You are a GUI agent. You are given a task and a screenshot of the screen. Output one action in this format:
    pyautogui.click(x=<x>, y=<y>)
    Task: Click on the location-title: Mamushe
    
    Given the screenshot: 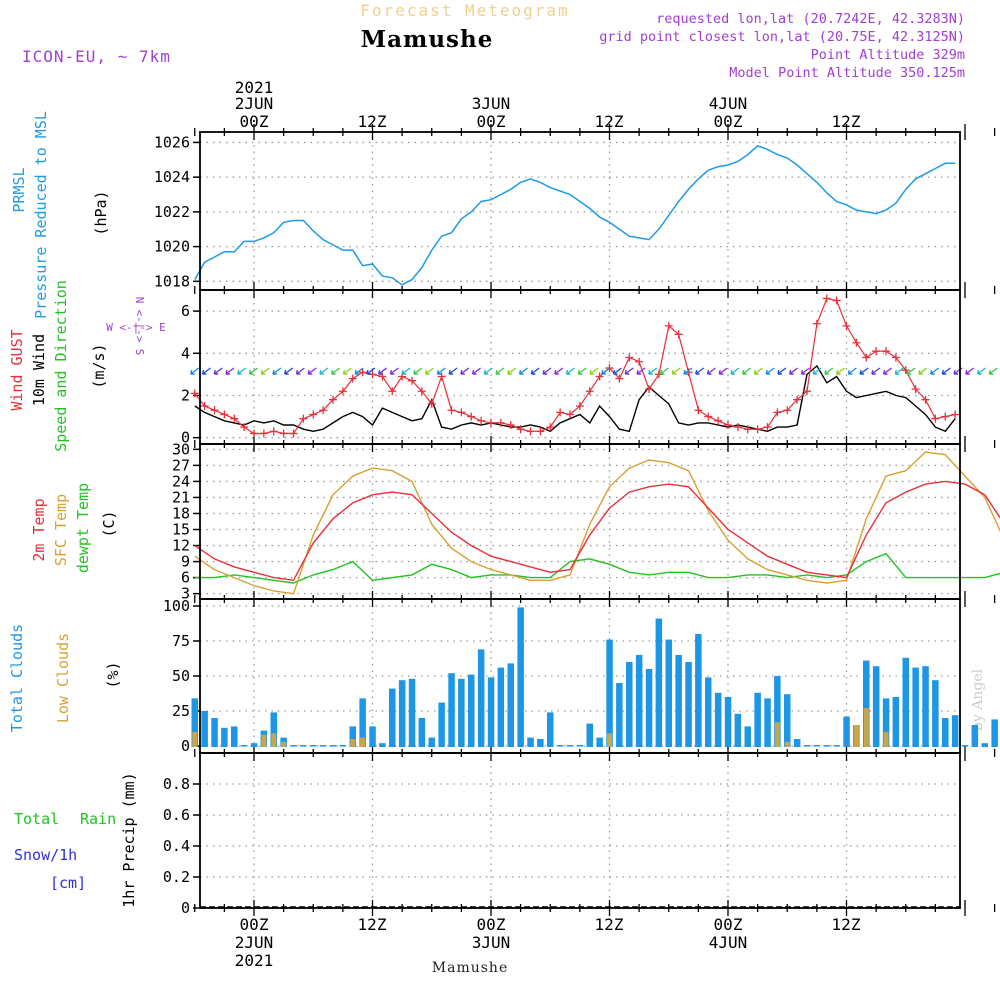 What is the action you would take?
    pyautogui.click(x=427, y=39)
    